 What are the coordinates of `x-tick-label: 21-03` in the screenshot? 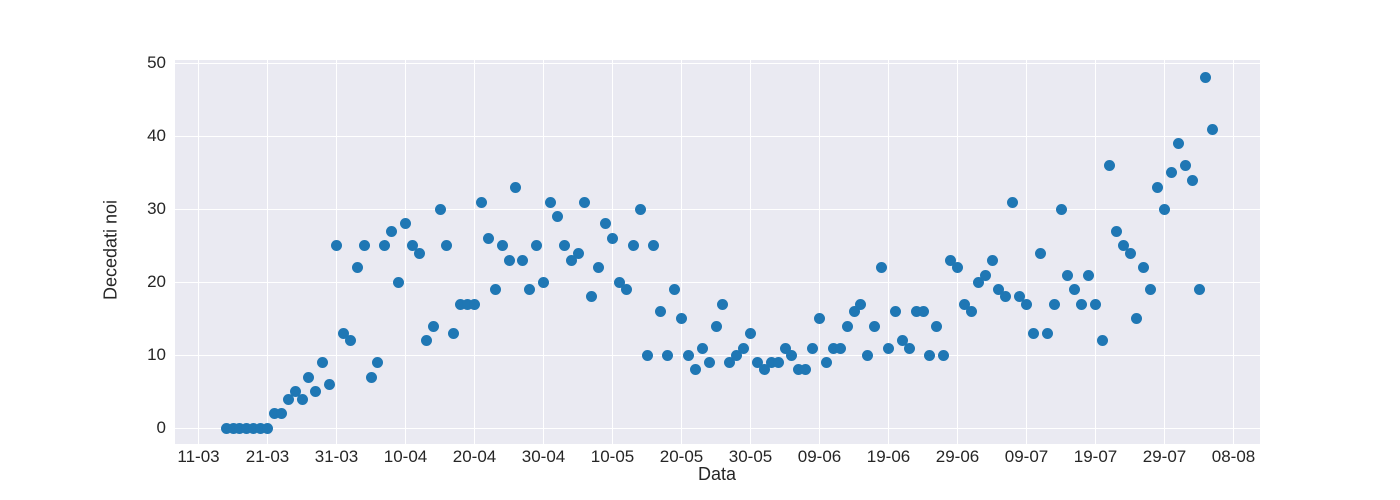 It's located at (267, 456).